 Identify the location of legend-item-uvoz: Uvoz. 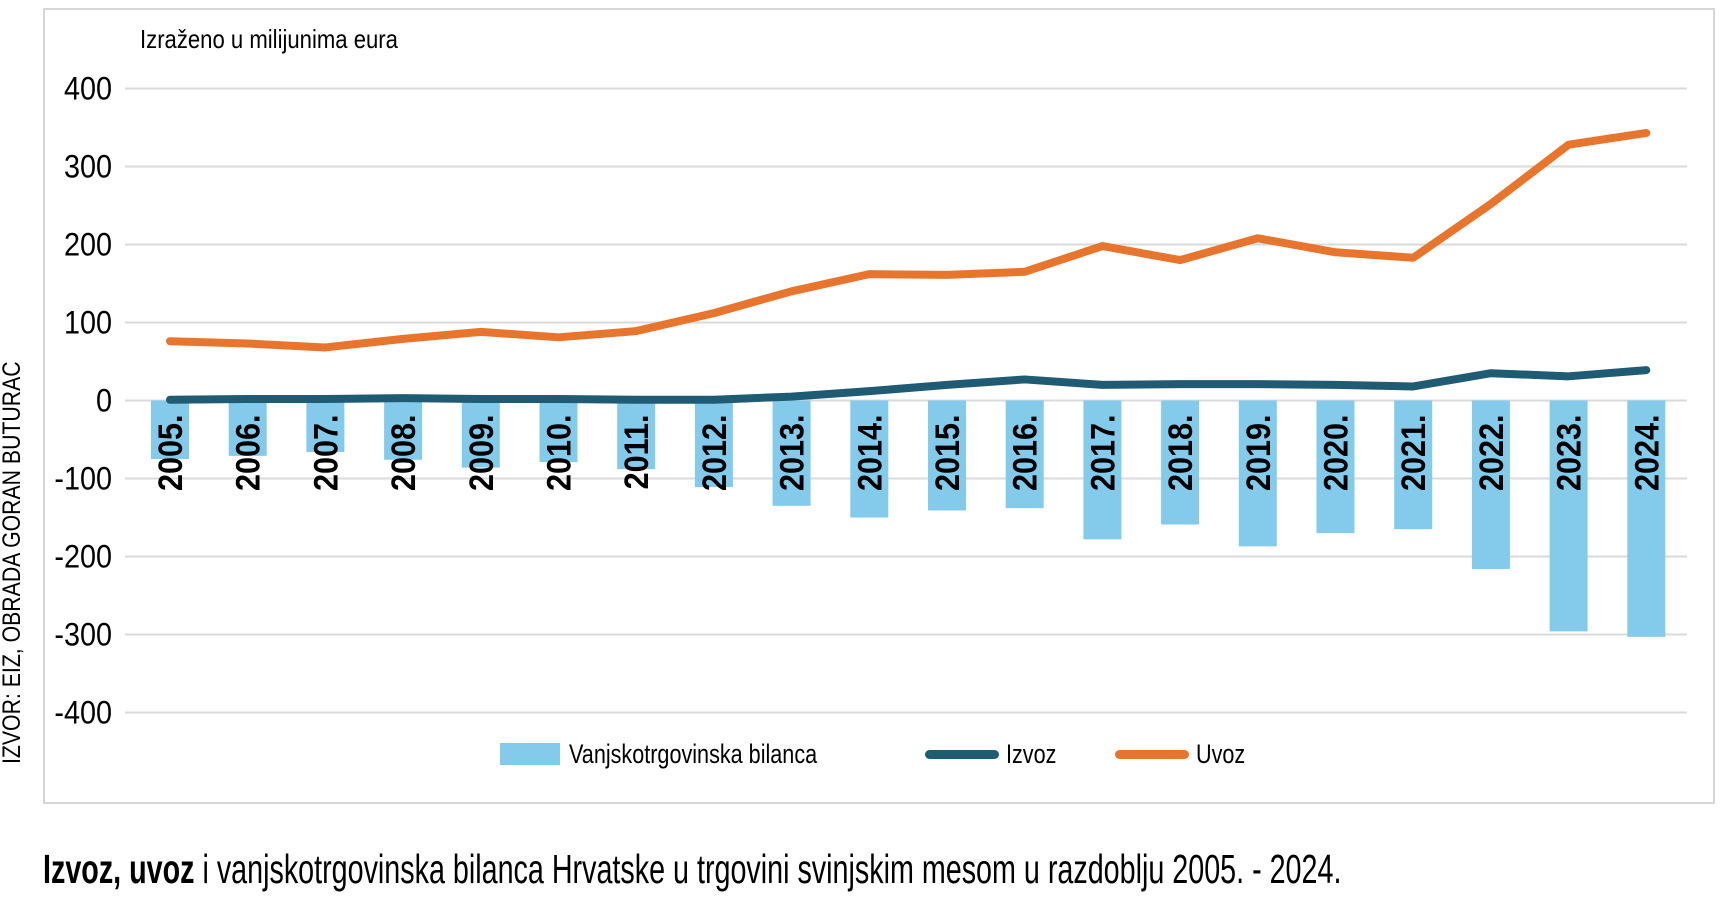
(1186, 754).